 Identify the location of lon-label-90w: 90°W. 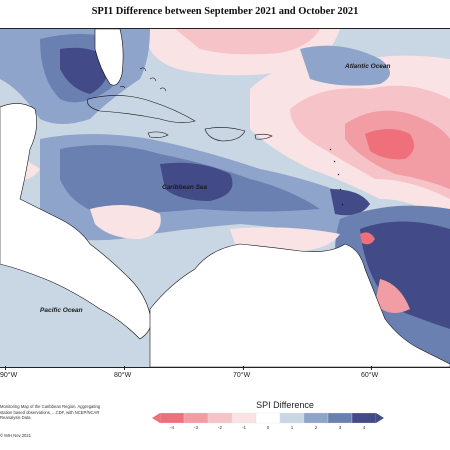
(9, 375).